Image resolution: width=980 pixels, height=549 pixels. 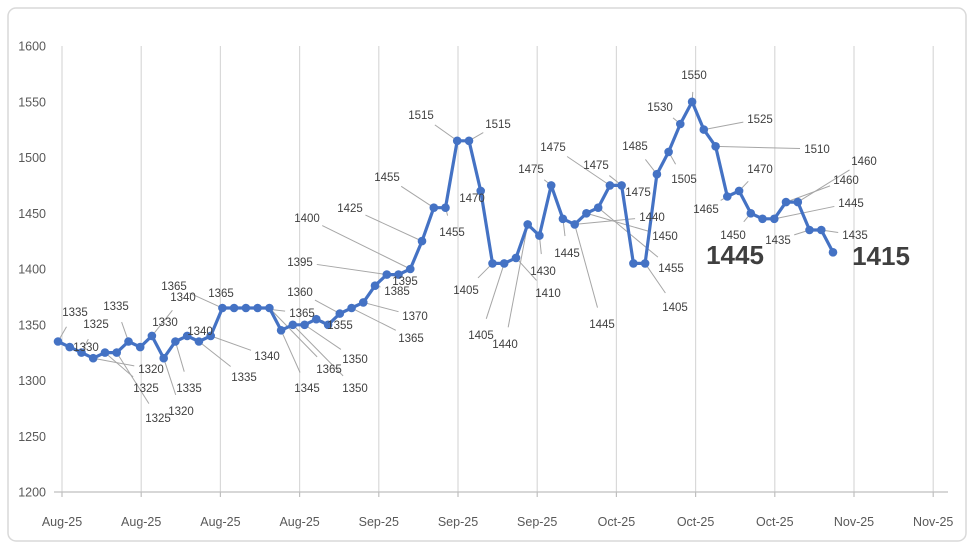 What do you see at coordinates (881, 256) in the screenshot?
I see `annotation-1415: 1415` at bounding box center [881, 256].